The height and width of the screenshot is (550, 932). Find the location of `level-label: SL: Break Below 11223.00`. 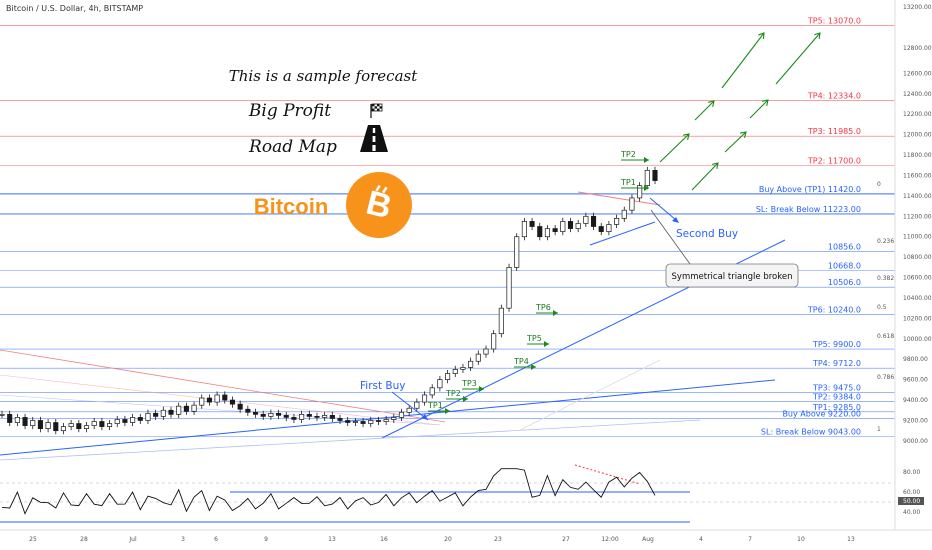

level-label: SL: Break Below 11223.00 is located at coordinates (808, 209).